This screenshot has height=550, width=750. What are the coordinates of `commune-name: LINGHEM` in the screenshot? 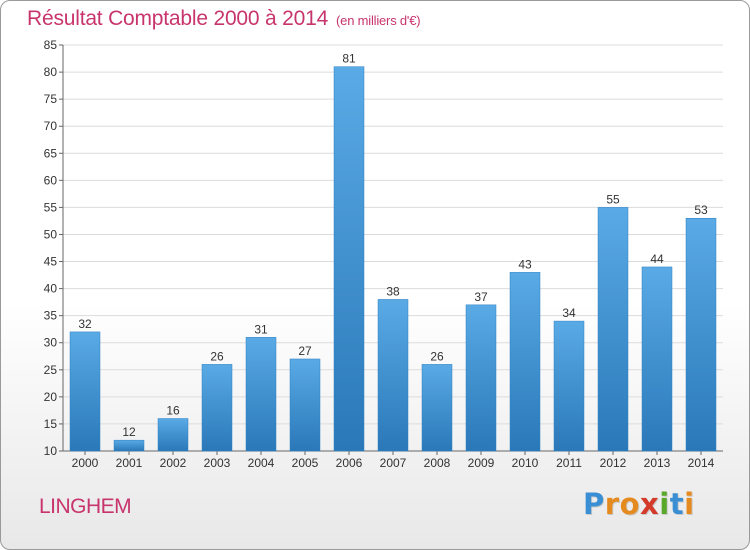 It's located at (85, 506).